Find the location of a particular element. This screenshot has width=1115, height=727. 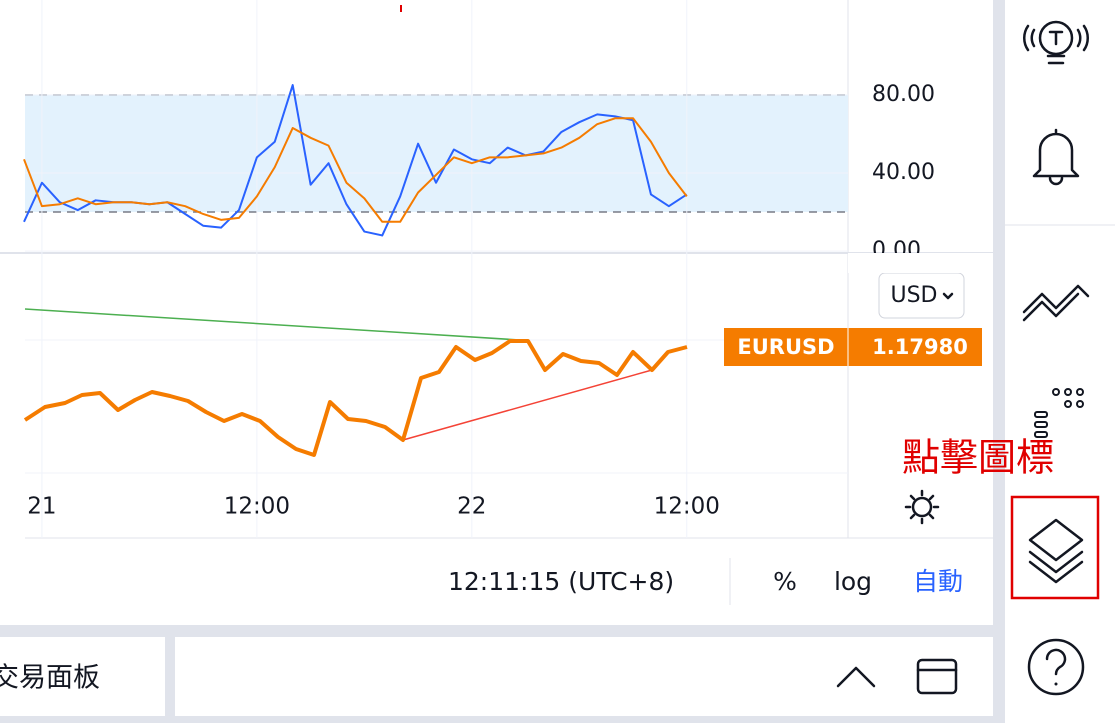

band is located at coordinates (436, 153).